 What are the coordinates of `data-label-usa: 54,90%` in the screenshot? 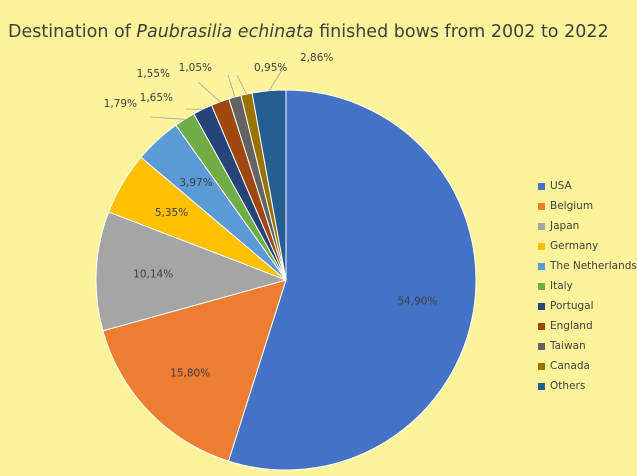 It's located at (417, 301).